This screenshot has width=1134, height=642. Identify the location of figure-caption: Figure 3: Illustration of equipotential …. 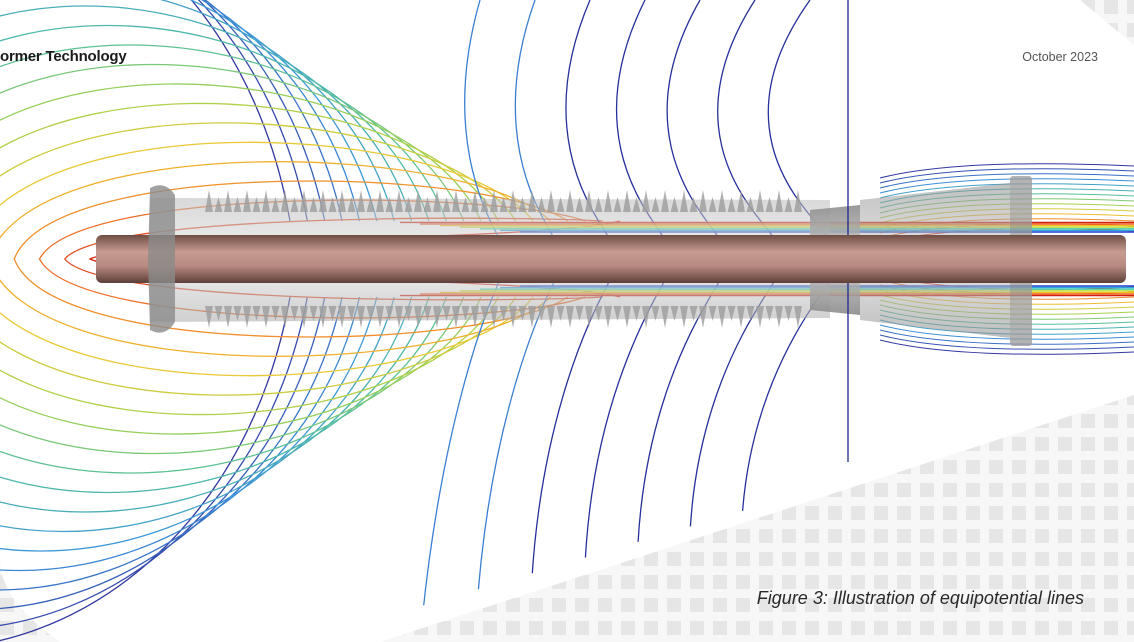
(920, 598).